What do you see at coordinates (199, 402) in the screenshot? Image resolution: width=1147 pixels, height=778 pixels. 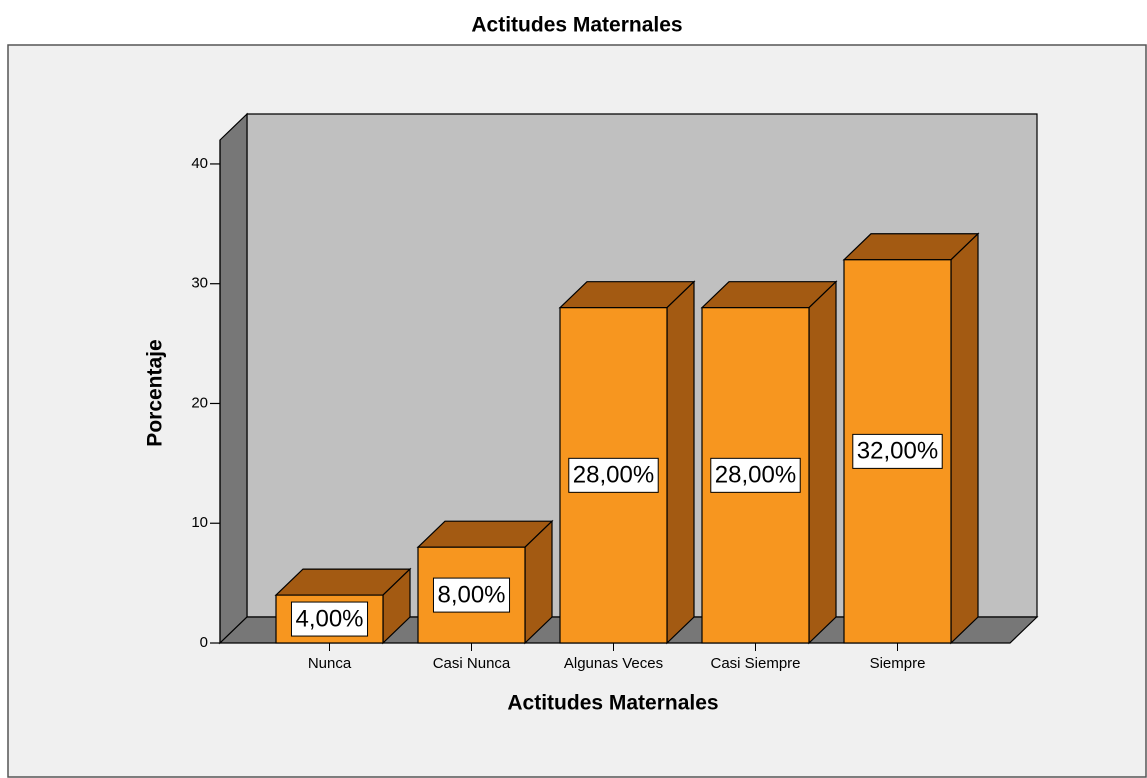 I see `y-tick-label: 20` at bounding box center [199, 402].